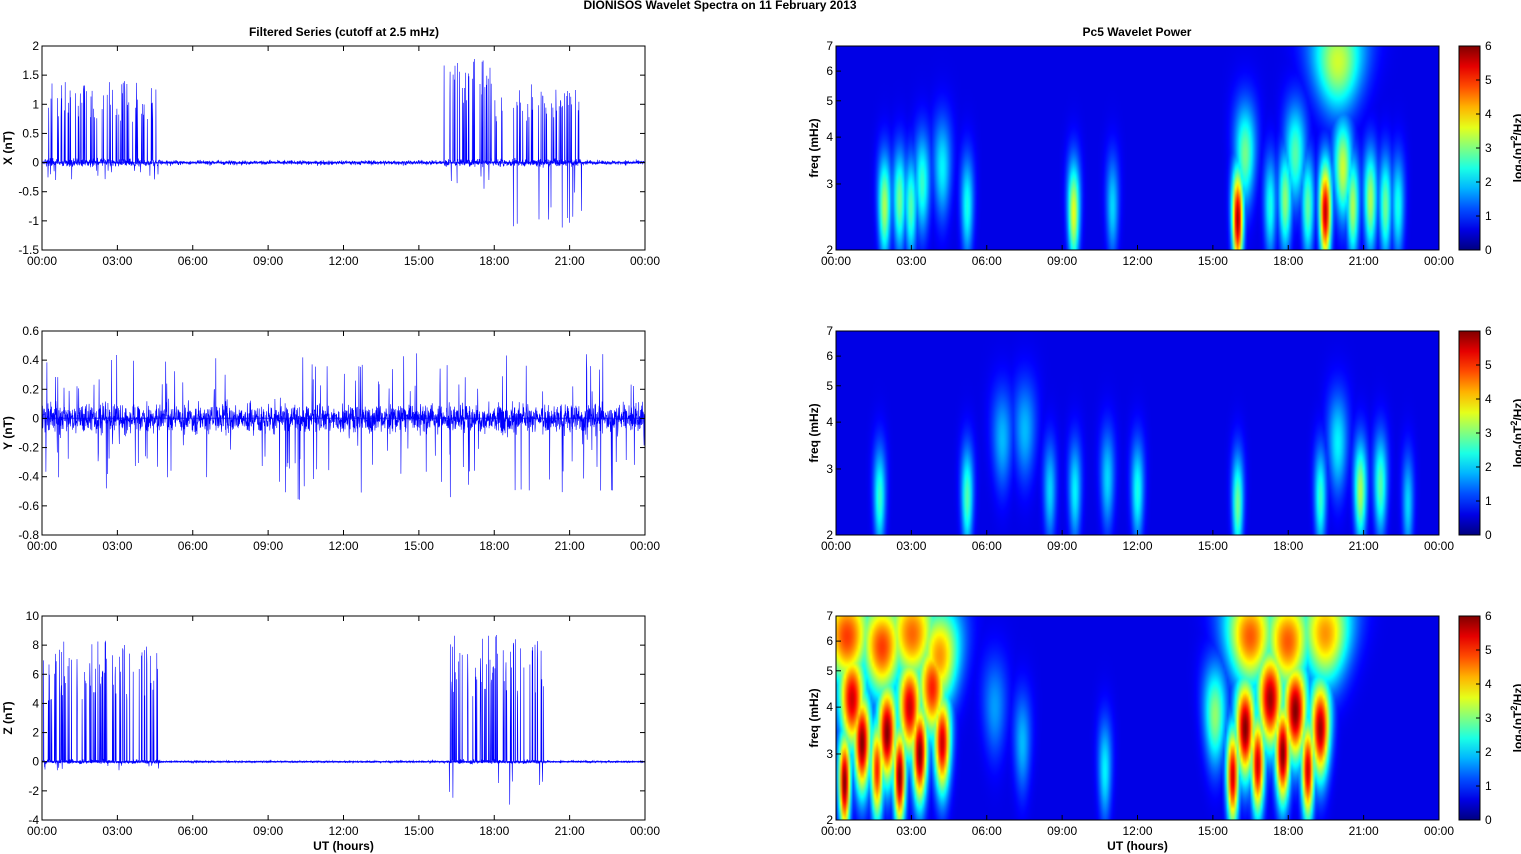 Image resolution: width=1521 pixels, height=854 pixels. Describe the element at coordinates (35, 645) in the screenshot. I see `y-tick-label: 8` at that location.